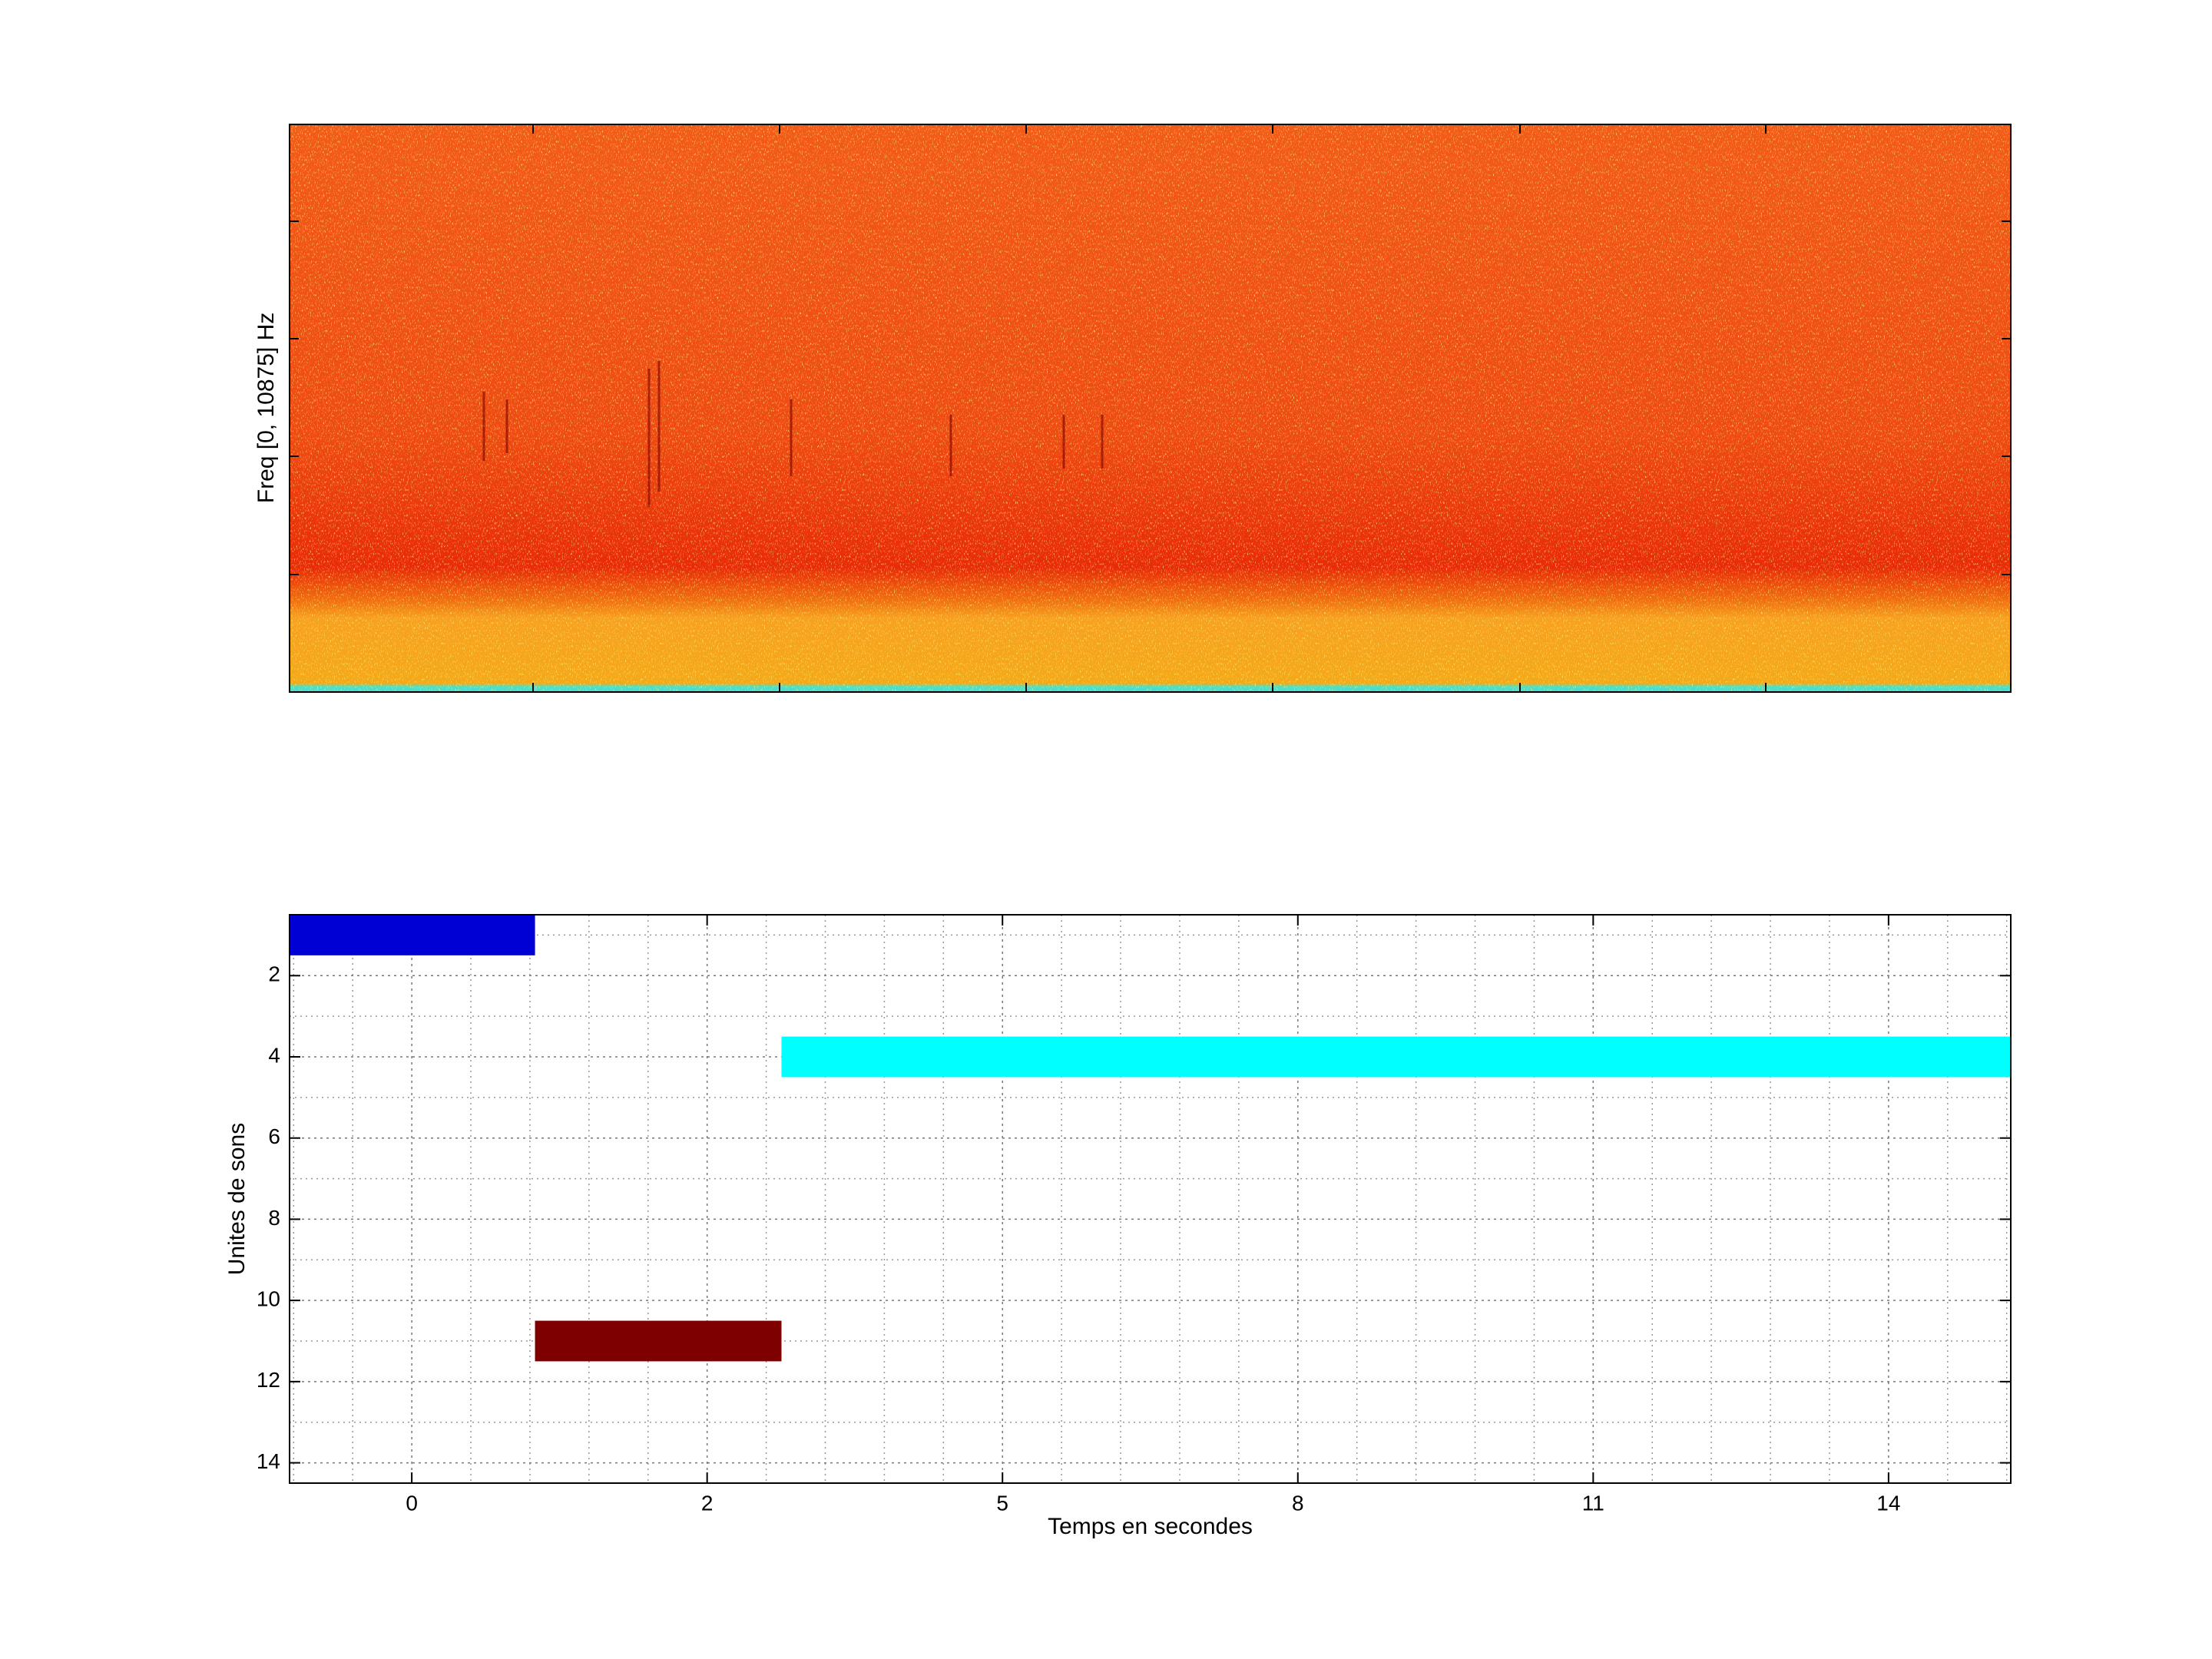  Describe the element at coordinates (793, 434) in the screenshot. I see `spectrogram-streaks` at that location.